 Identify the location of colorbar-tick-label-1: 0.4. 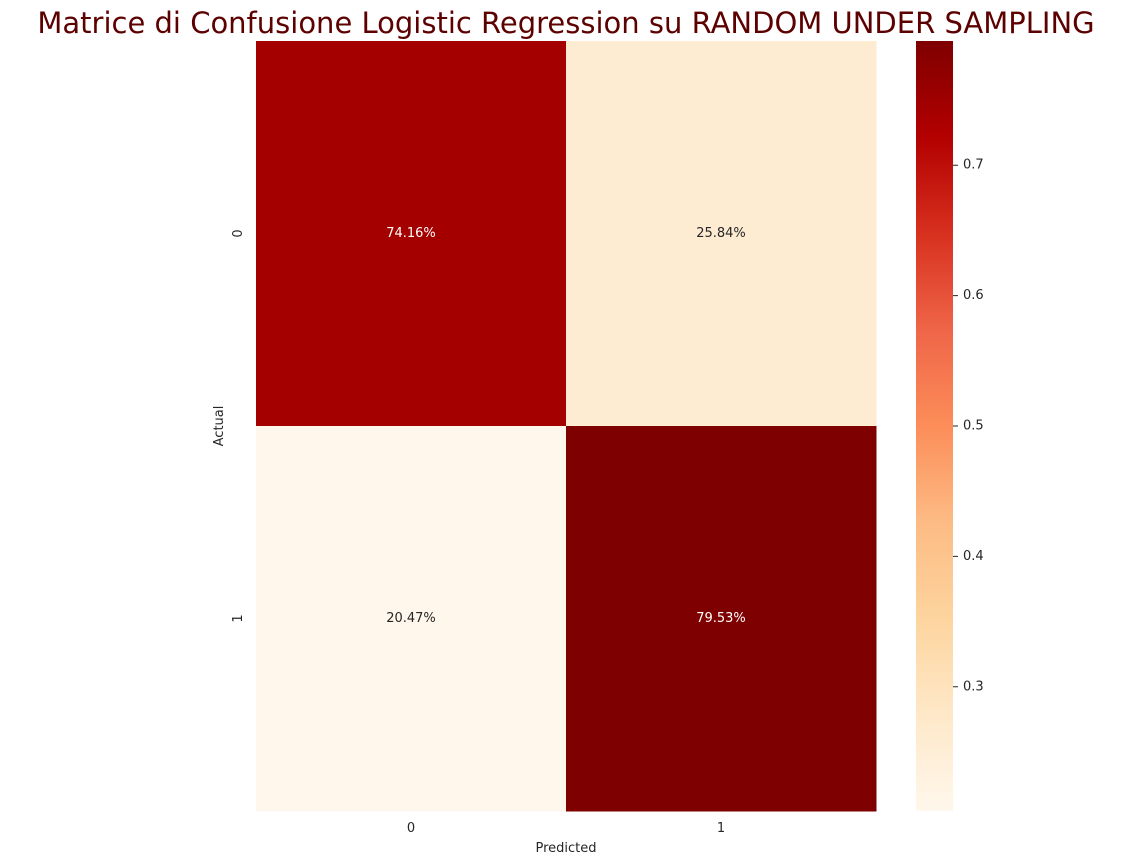
(973, 556).